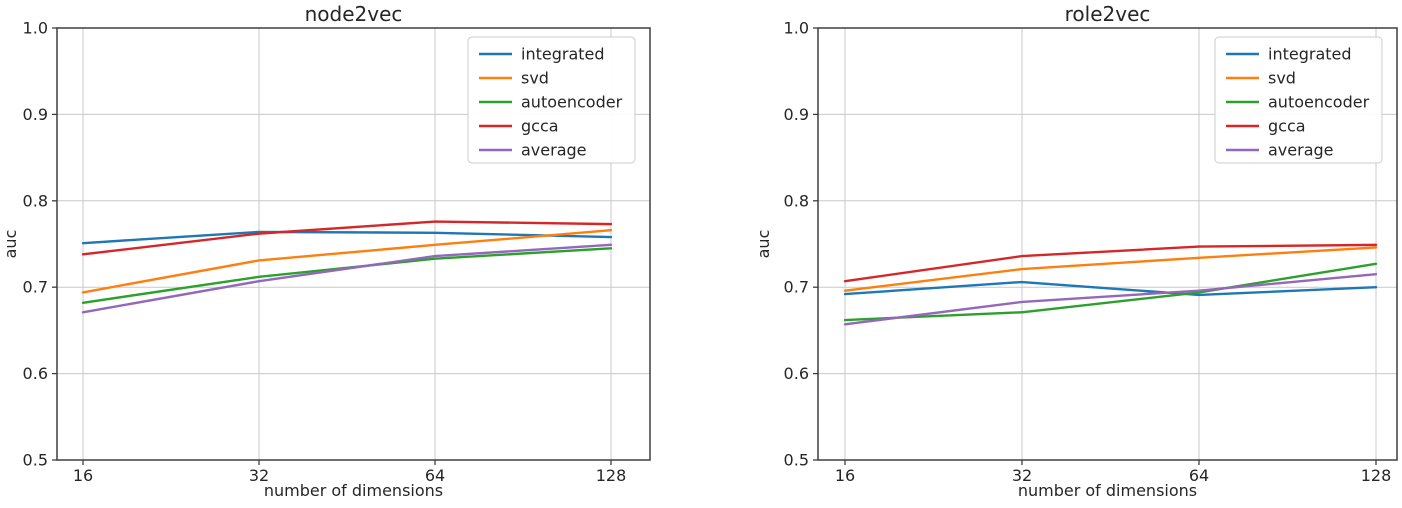 This screenshot has height=508, width=1402. I want to click on y-axis-label-role2vec: auc, so click(763, 244).